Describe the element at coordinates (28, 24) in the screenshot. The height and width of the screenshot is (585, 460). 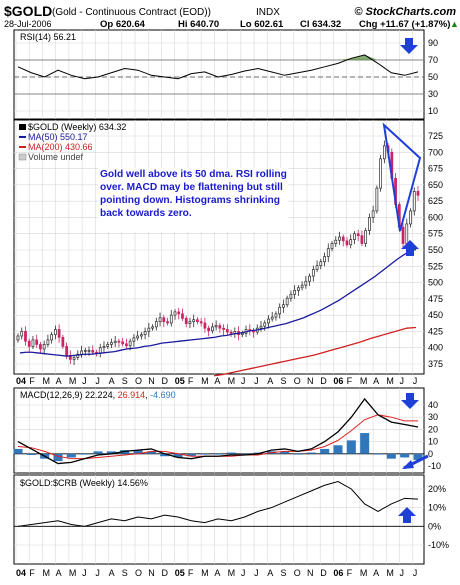
I see `chart-date: 28-Jul-2006` at that location.